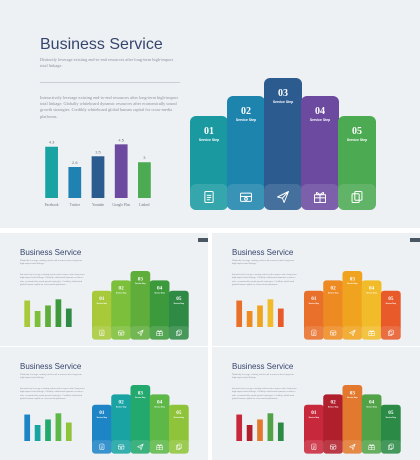 This screenshot has height=460, width=420. What do you see at coordinates (98, 205) in the screenshot?
I see `tick-label: Youtube` at bounding box center [98, 205].